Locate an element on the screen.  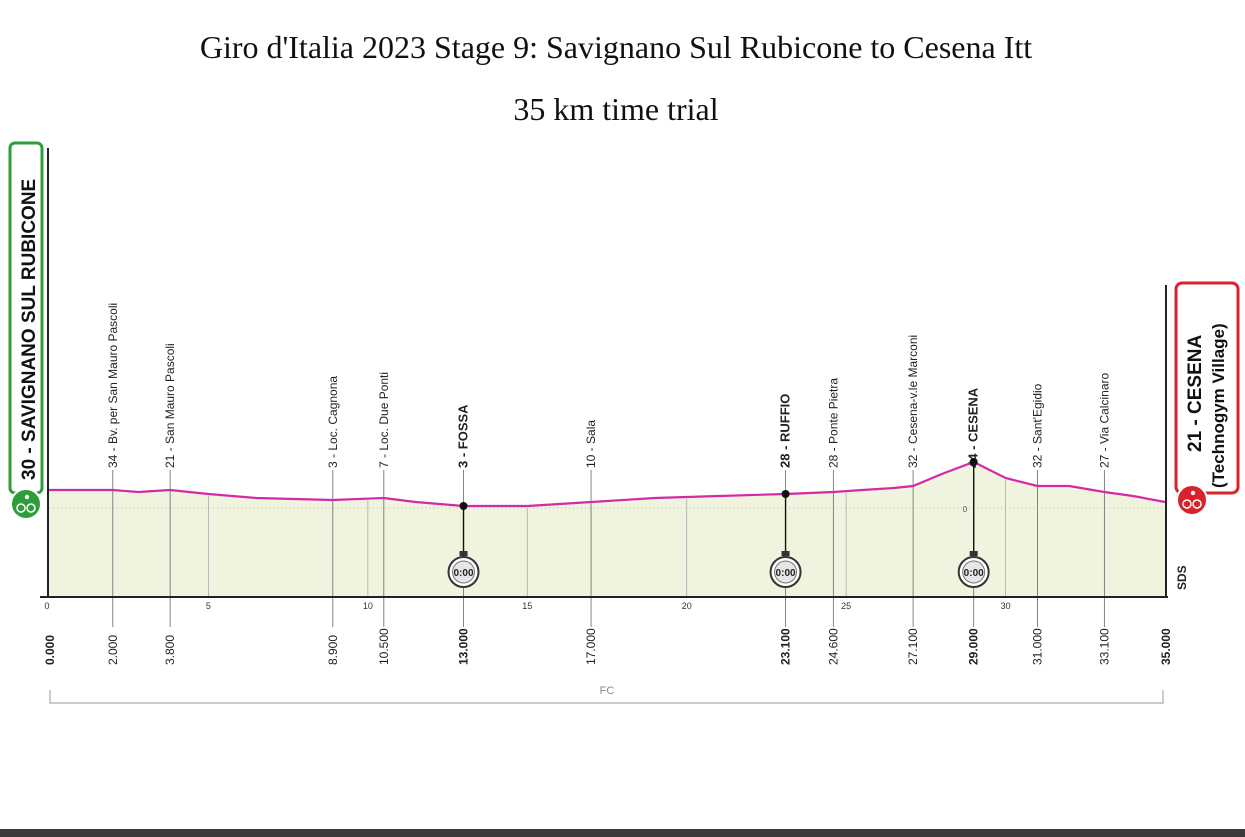
waypoint-label: 27 - Via Calcinaro is located at coordinates (1104, 420).